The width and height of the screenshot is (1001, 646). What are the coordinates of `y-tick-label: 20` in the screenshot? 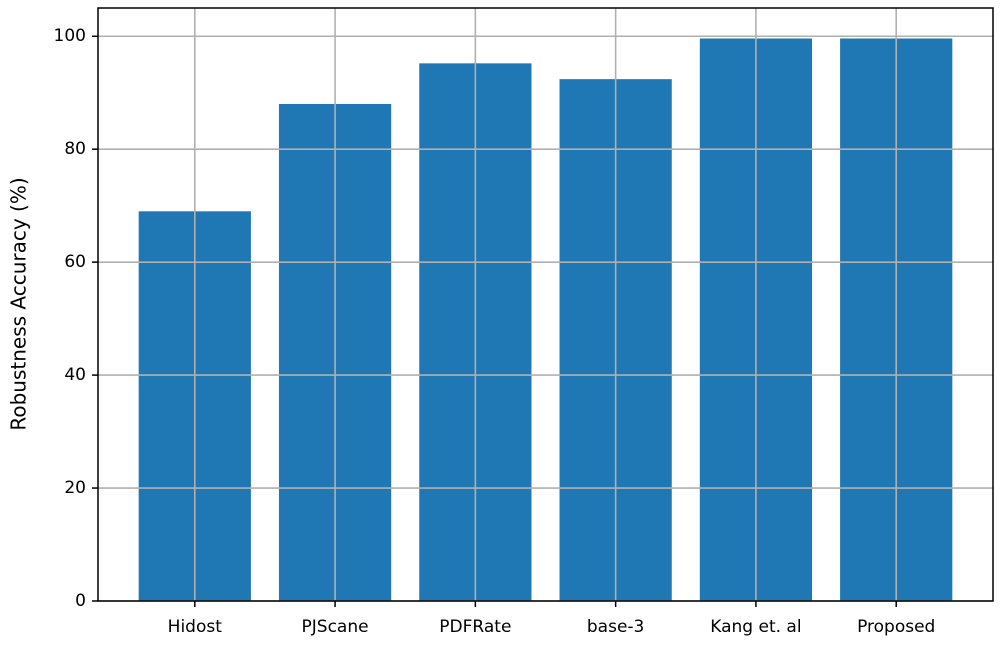 It's located at (75, 488).